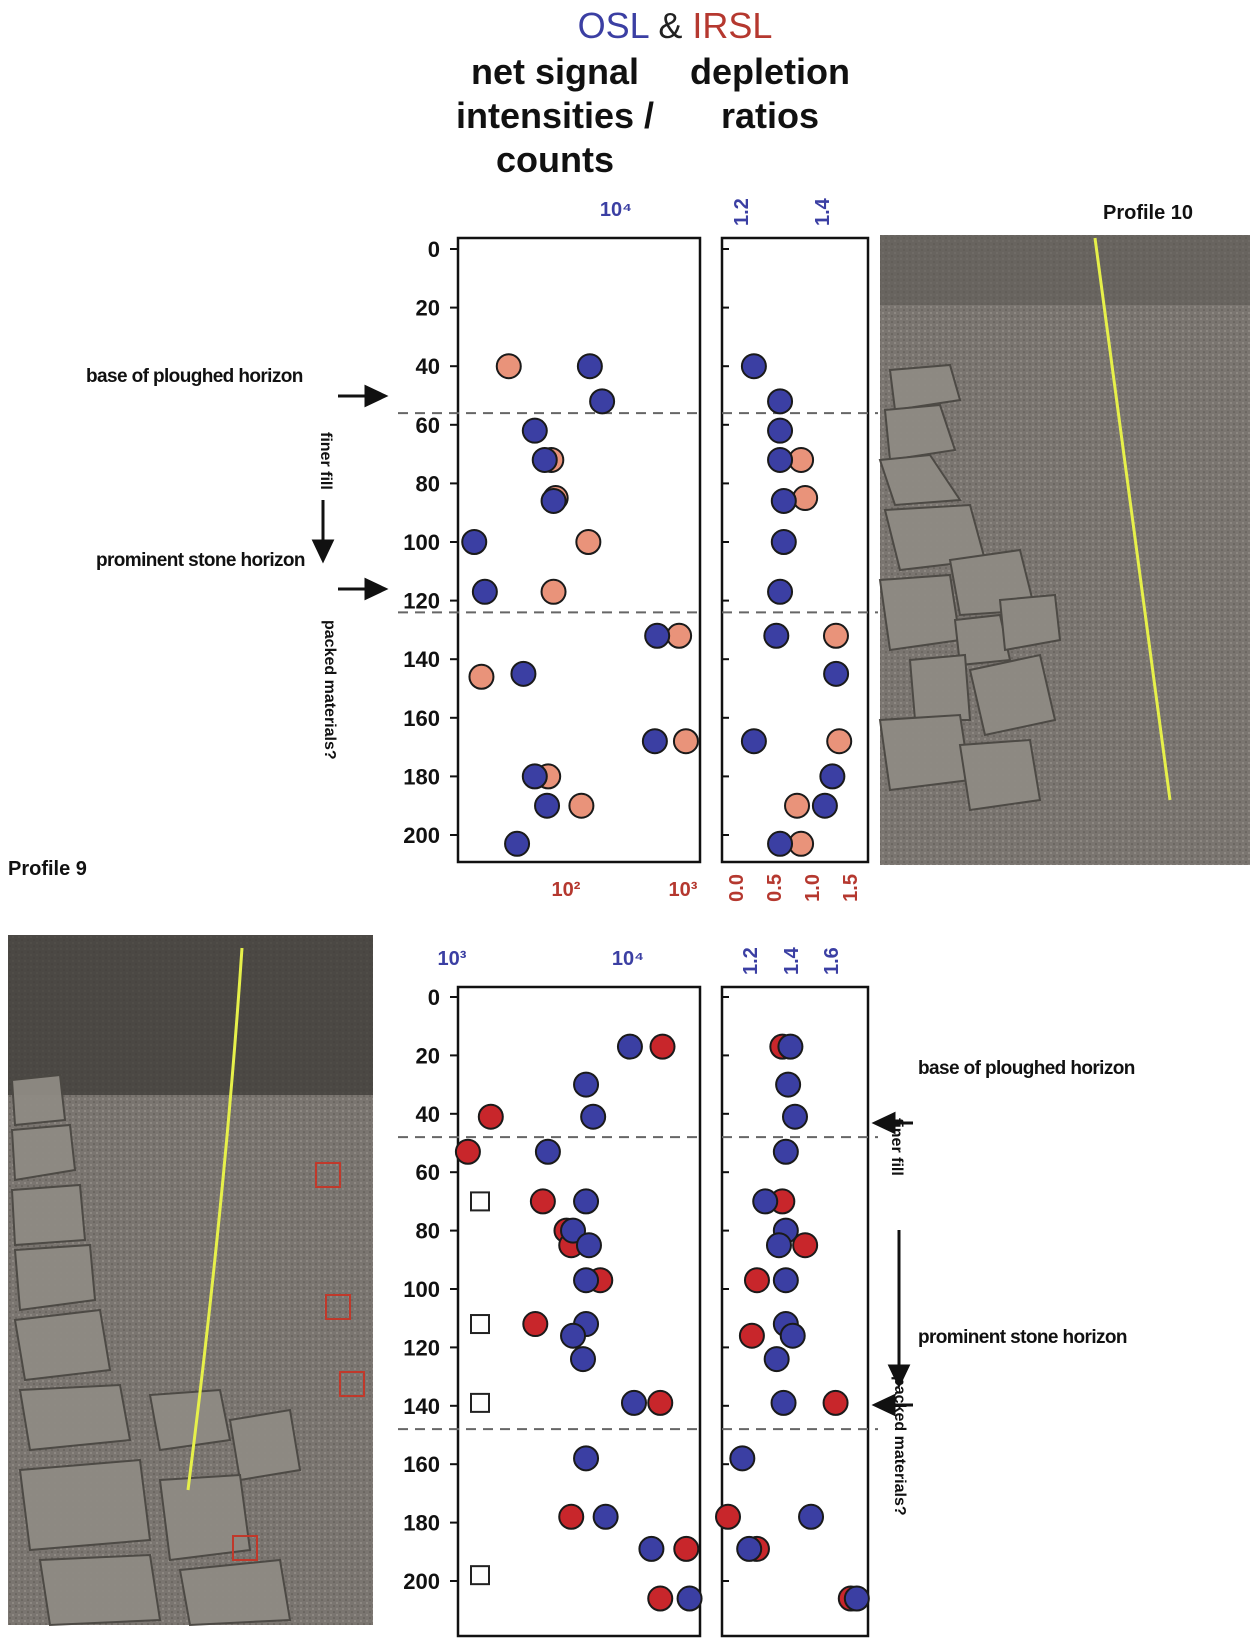 This screenshot has width=1258, height=1646. I want to click on top-tick-label: 10⁴, so click(628, 959).